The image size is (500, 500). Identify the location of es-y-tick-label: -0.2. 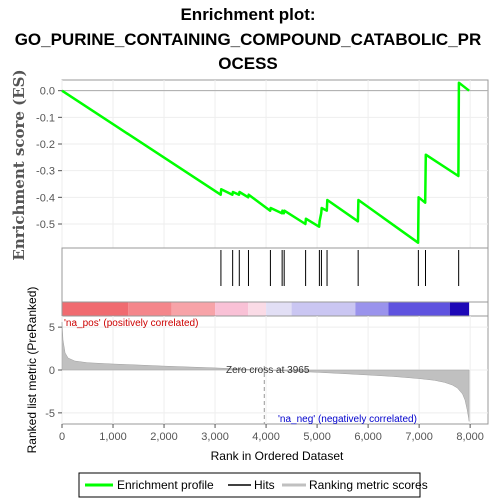
(45, 145).